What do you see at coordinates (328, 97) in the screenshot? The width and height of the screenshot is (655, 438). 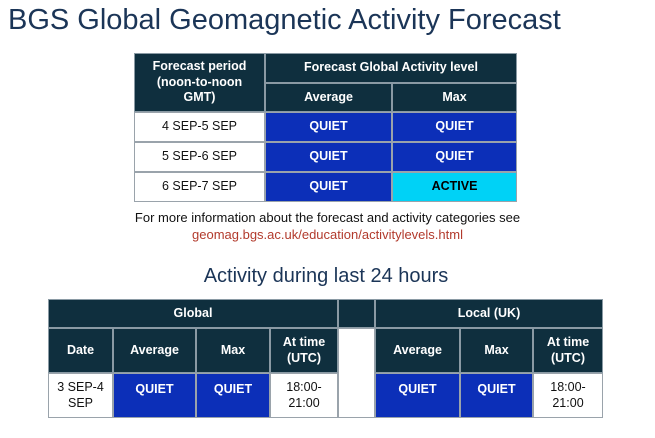 I see `header-cell: Average` at bounding box center [328, 97].